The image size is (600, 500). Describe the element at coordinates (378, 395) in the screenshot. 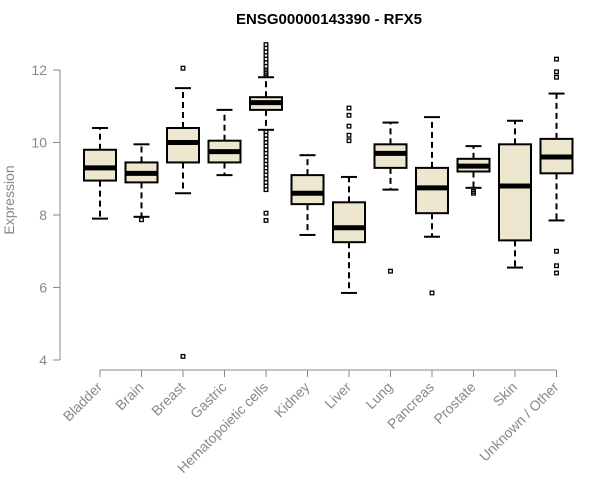

I see `x-tick-label: Lung` at that location.